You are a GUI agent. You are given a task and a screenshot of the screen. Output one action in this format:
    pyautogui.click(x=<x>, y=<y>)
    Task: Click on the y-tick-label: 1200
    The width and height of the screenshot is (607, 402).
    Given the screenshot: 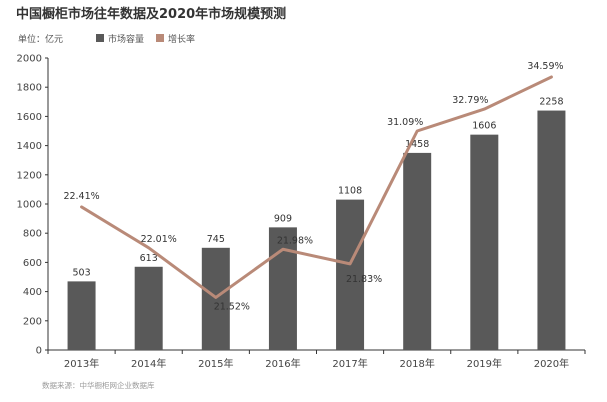 What is the action you would take?
    pyautogui.click(x=29, y=175)
    